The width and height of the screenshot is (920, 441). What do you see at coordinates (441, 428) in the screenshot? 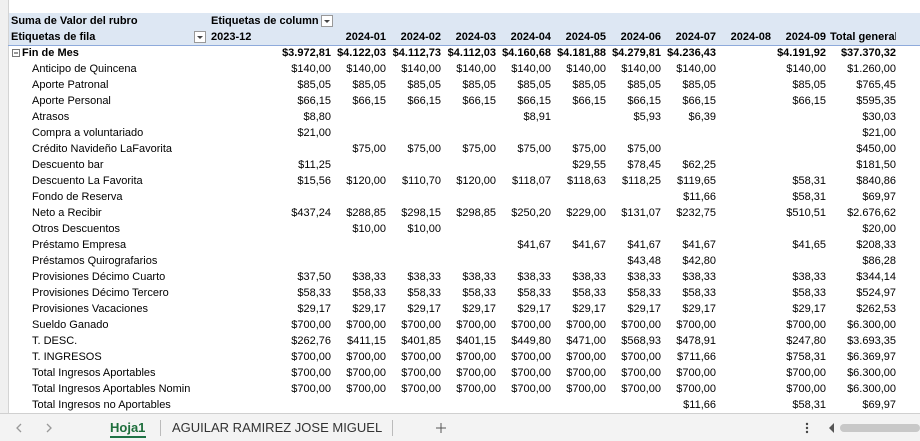
I see `add-sheet-button` at bounding box center [441, 428].